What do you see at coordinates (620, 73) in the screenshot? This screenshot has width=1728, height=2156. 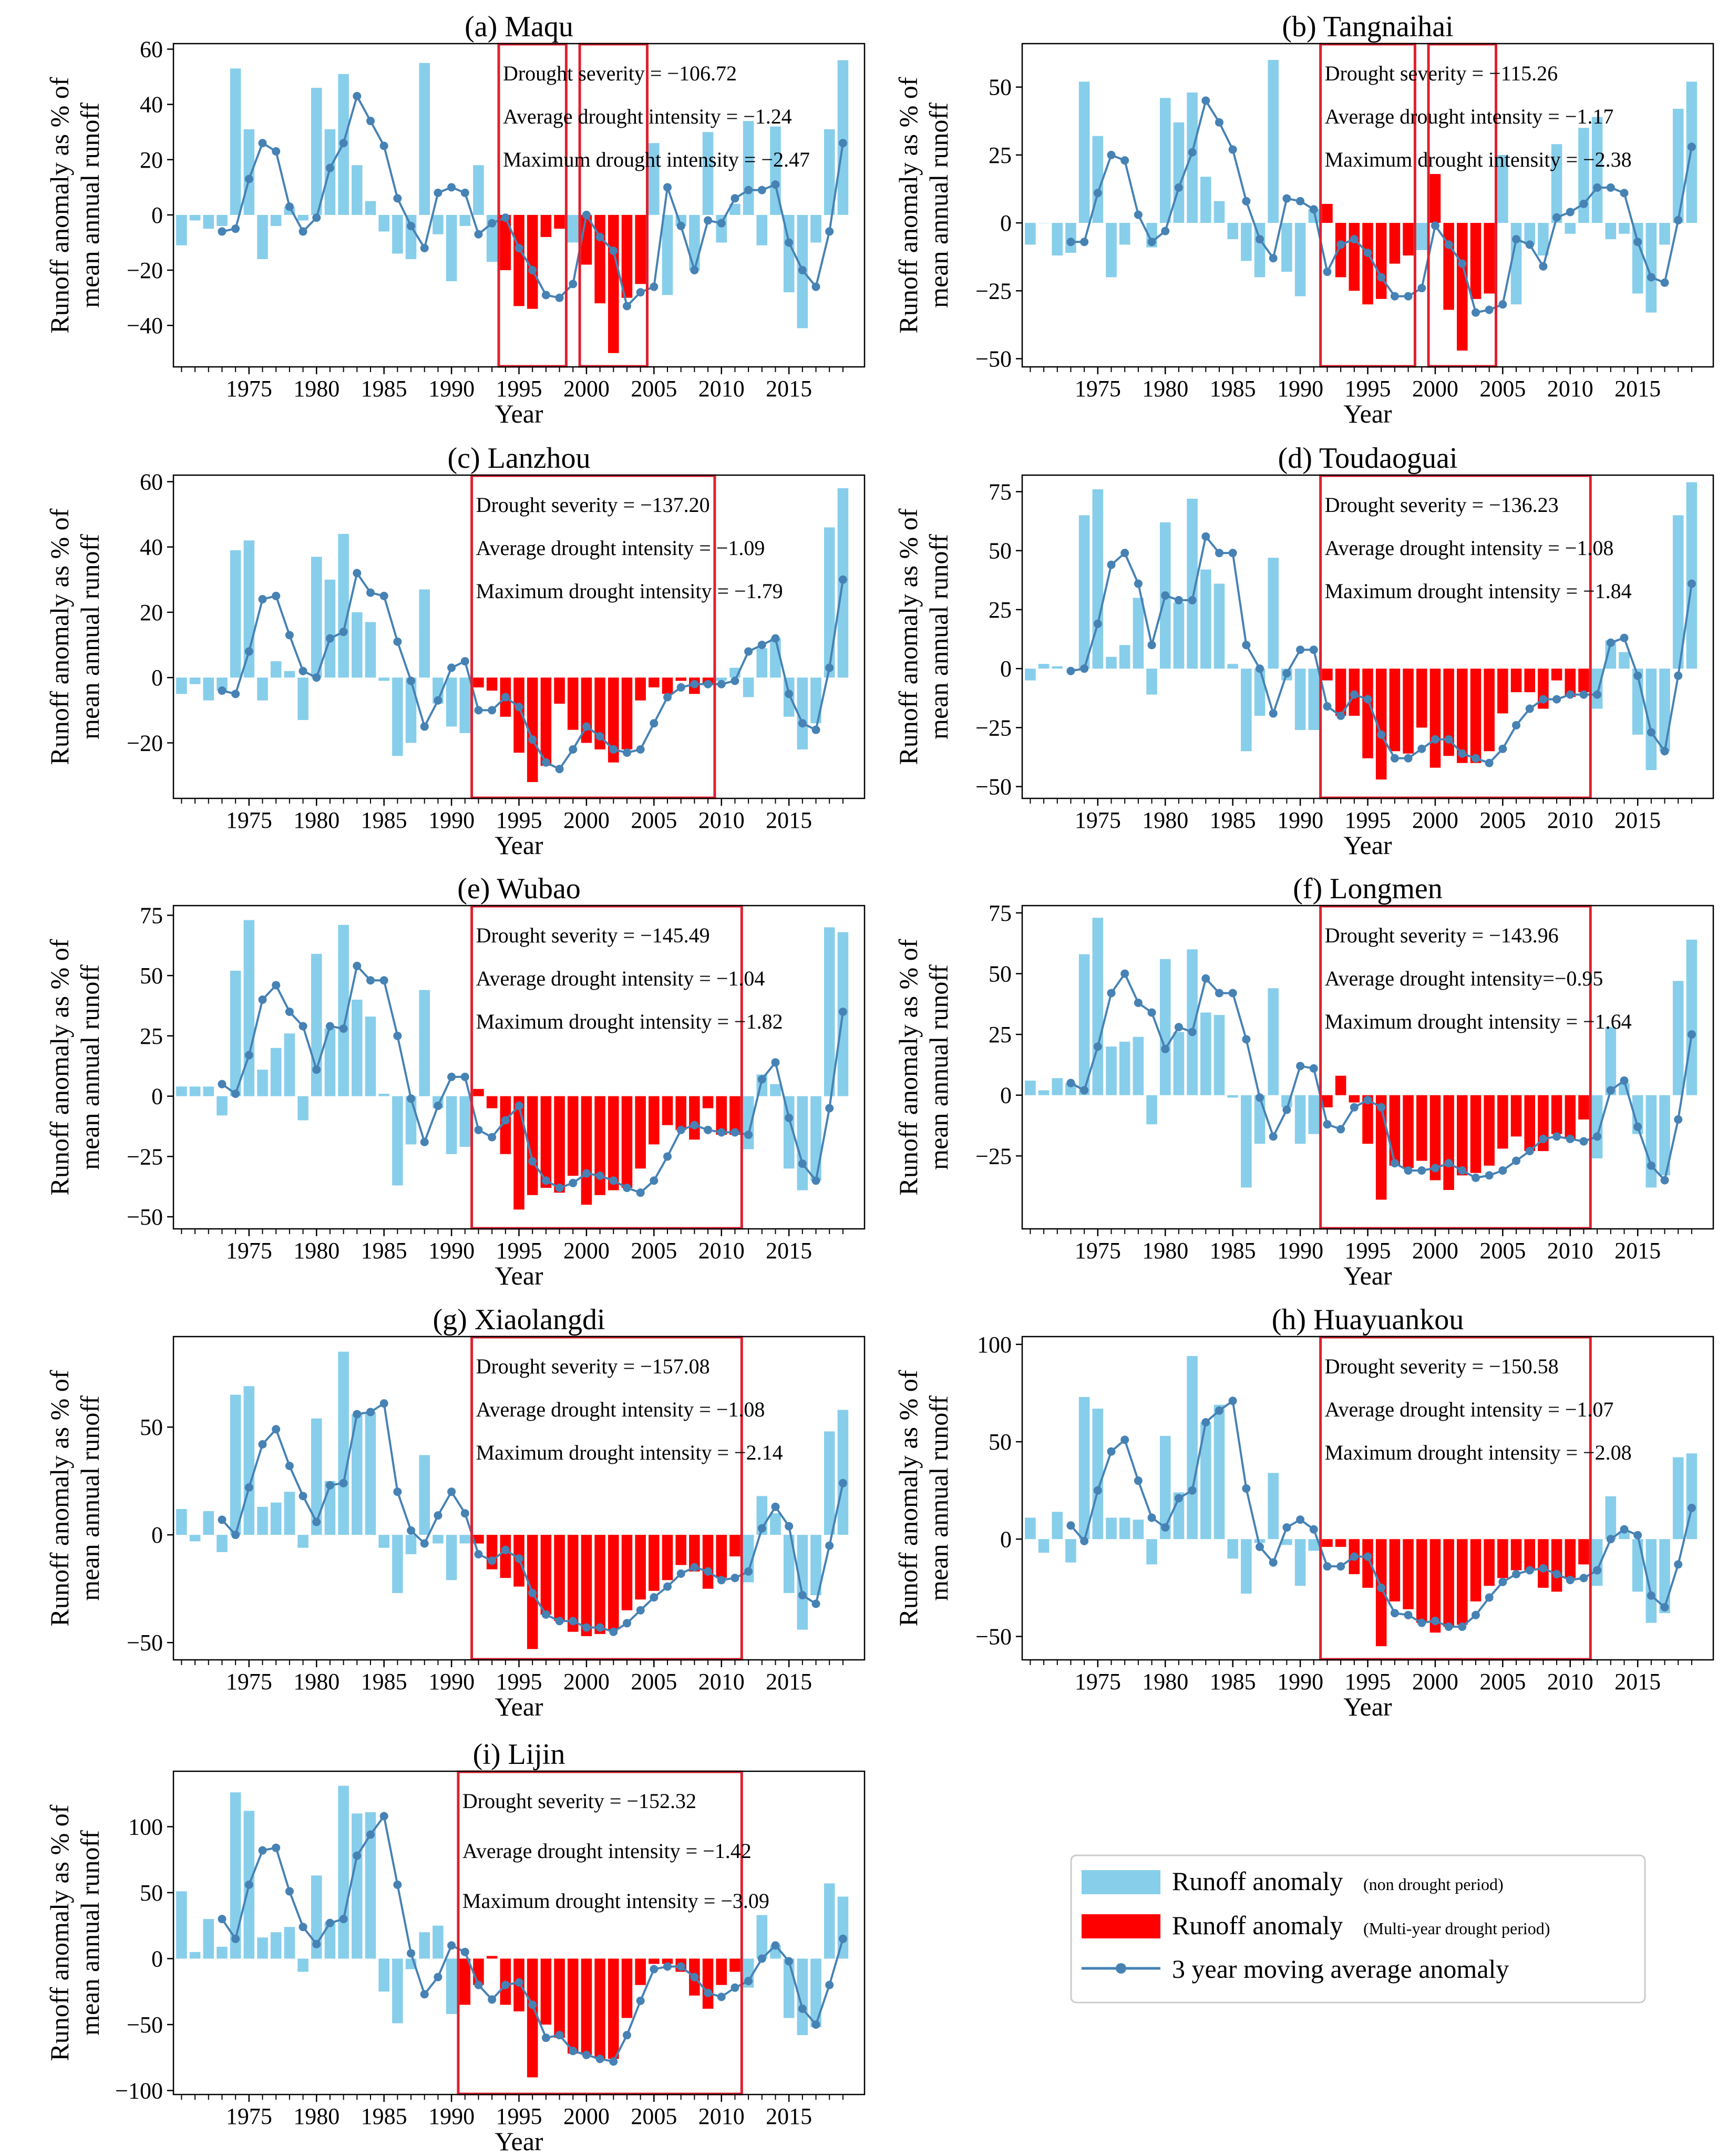 I see `drought-annotation: Drought severity = −106.72` at bounding box center [620, 73].